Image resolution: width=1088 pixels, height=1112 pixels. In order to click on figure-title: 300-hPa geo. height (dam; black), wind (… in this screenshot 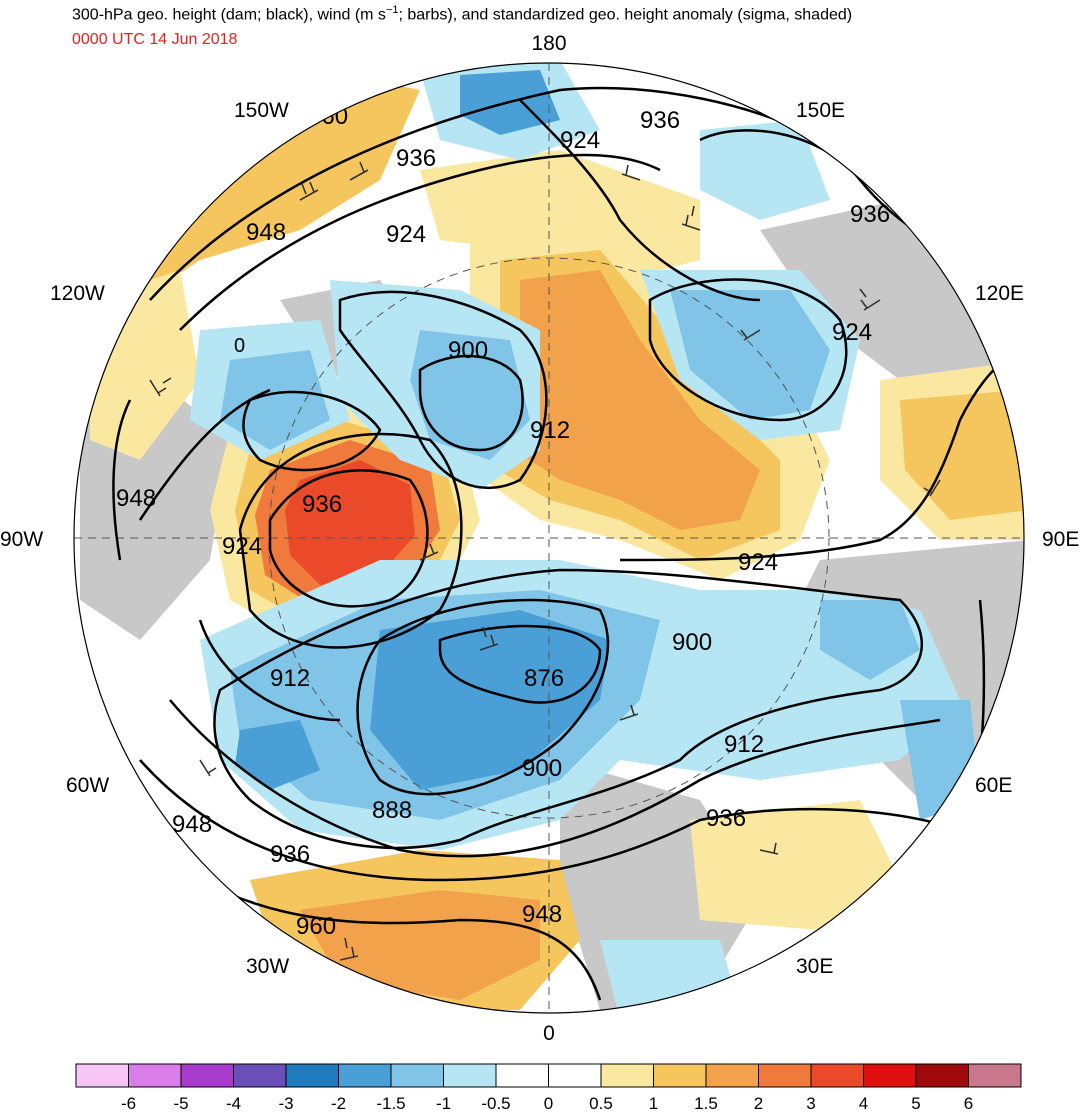, I will do `click(462, 14)`.